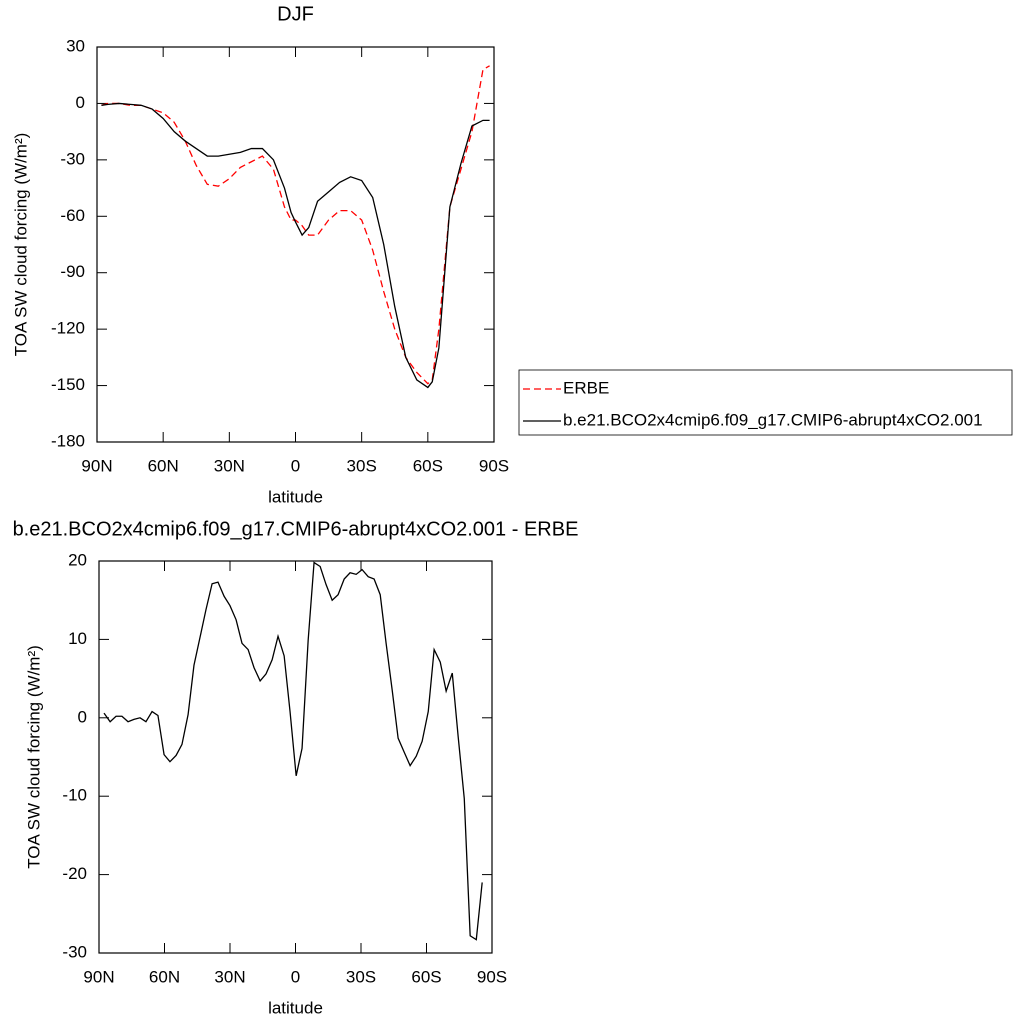  I want to click on y-tick-label: -60, so click(72, 215).